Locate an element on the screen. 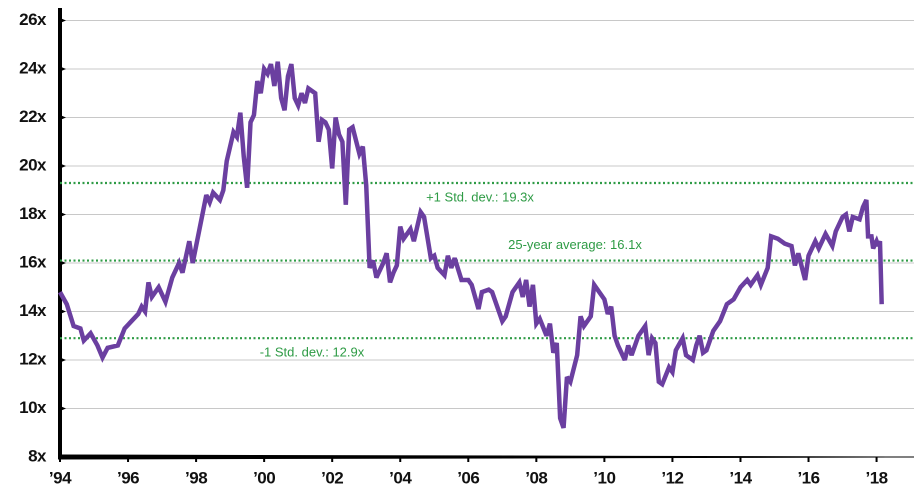 This screenshot has width=914, height=502. y-tick-label: 20x is located at coordinates (33, 164).